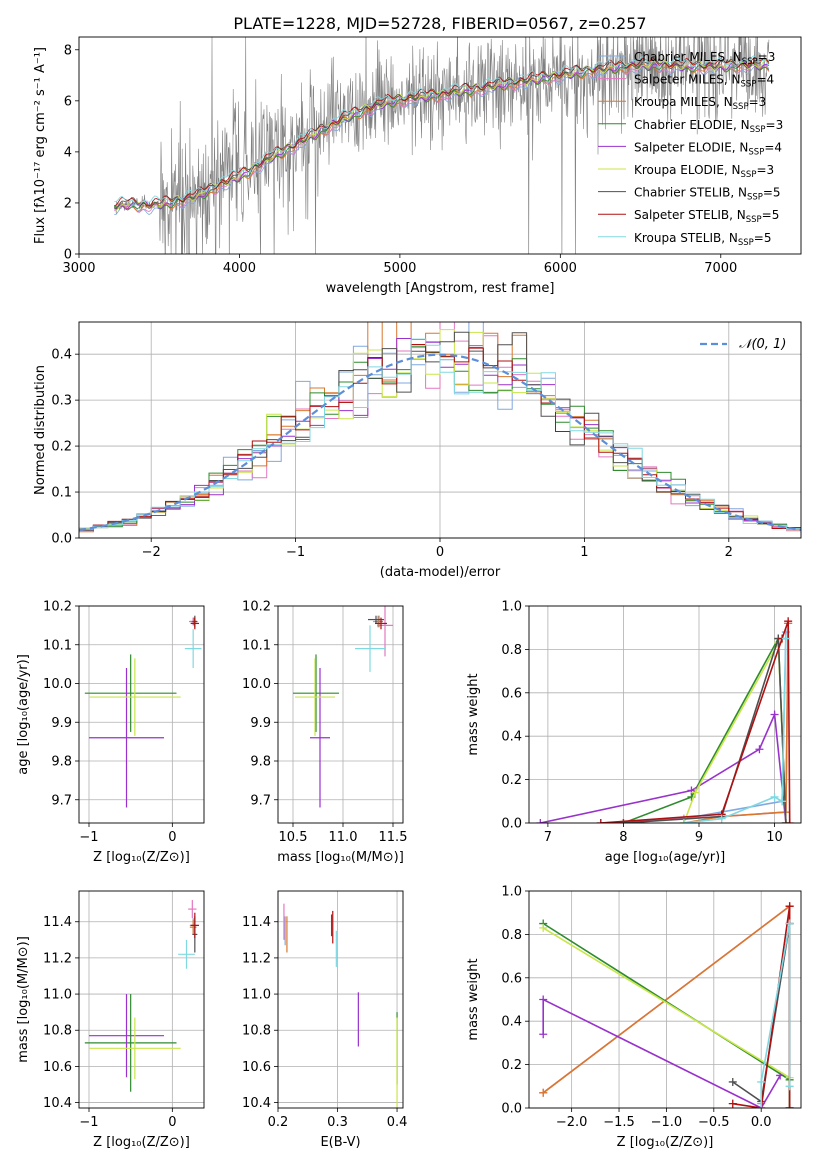  What do you see at coordinates (708, 148) in the screenshot?
I see `spectrum-legend-label: Salpeter ELODIE, NSSP=4` at bounding box center [708, 148].